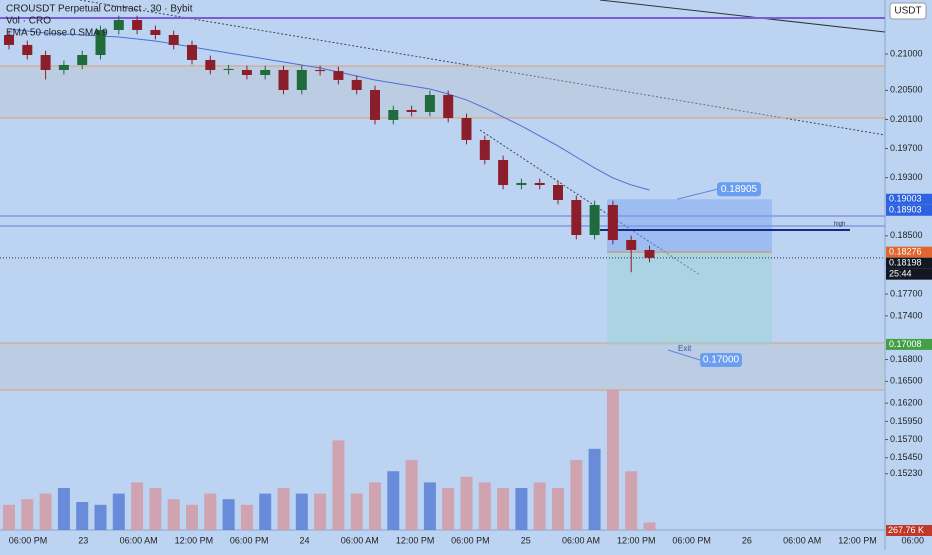 The height and width of the screenshot is (555, 932). Describe the element at coordinates (906, 359) in the screenshot. I see `y-tick-label: 0.16800` at that location.